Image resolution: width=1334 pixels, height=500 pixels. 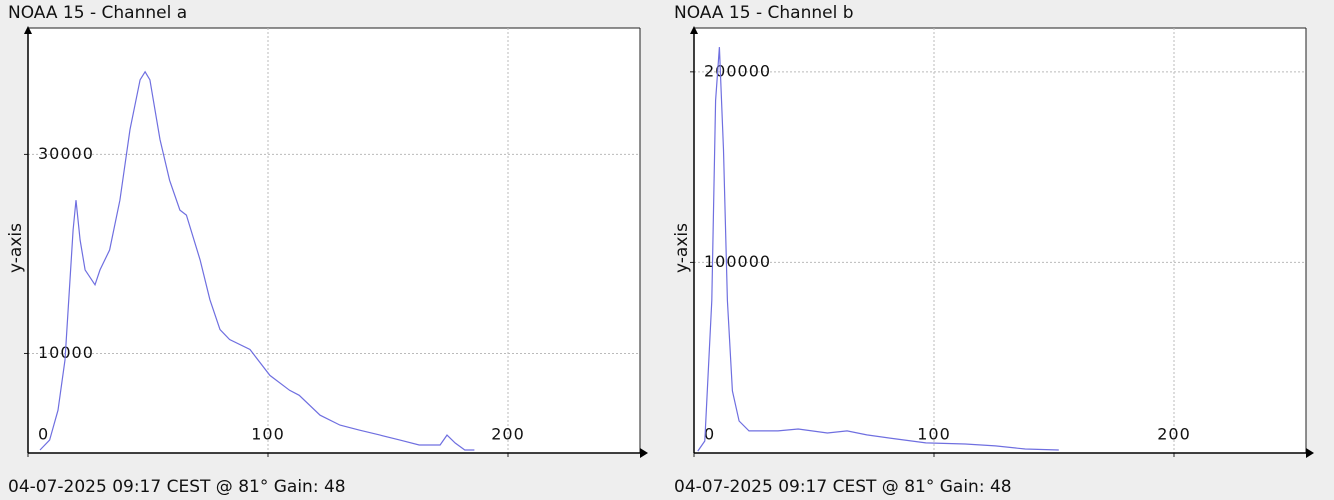 I want to click on y-tick-label: 30000, so click(x=66, y=153).